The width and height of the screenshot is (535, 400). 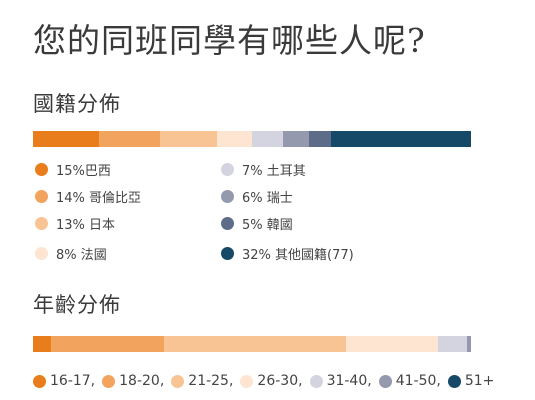 I want to click on age-legend-41-50: 41-50,, so click(x=409, y=381).